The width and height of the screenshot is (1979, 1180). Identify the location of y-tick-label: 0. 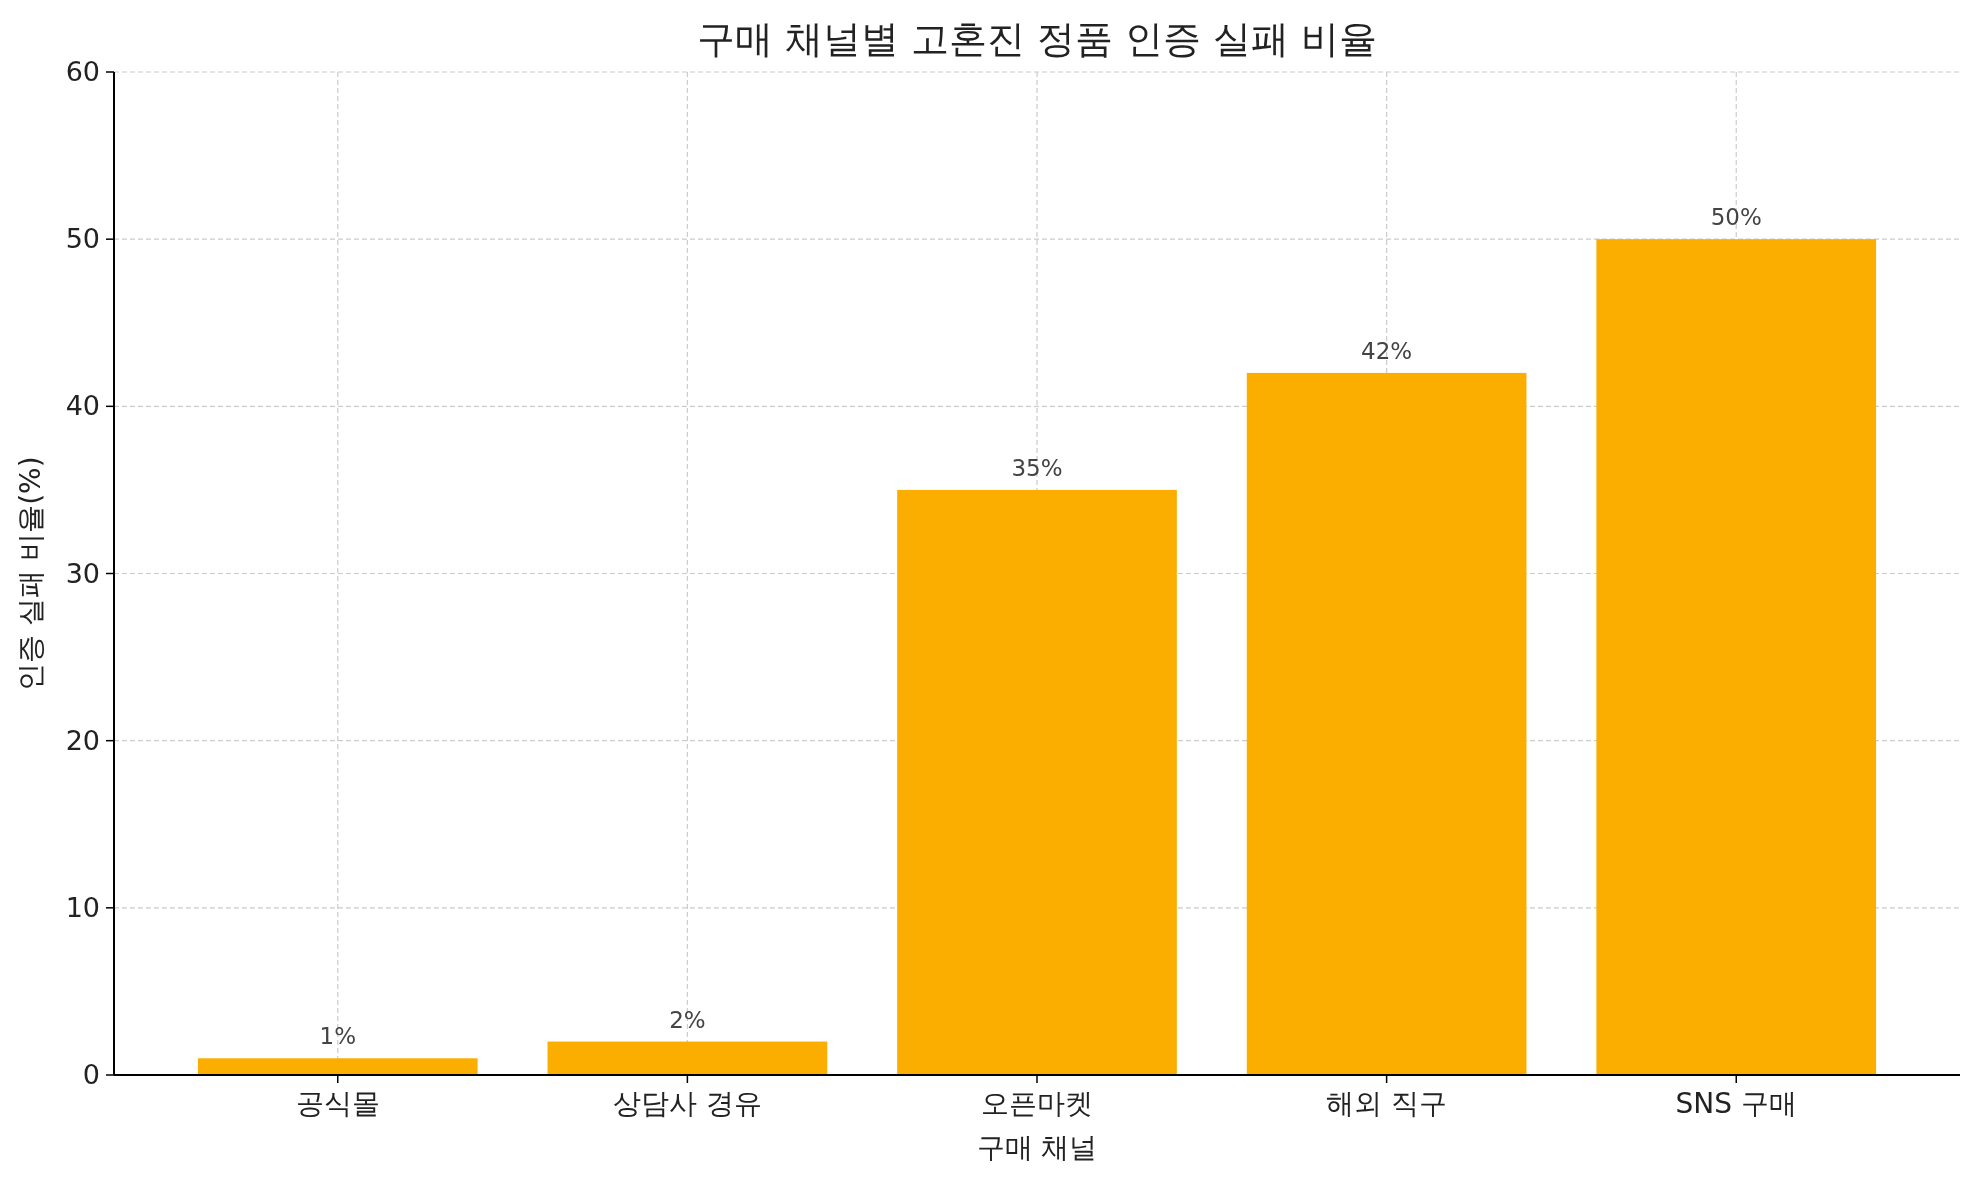
(91, 1074).